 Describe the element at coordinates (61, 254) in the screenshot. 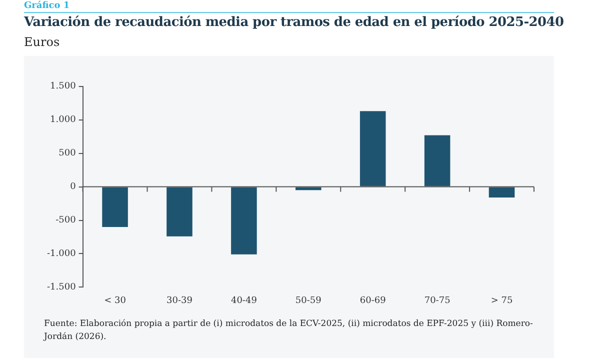

I see `y-tick-label: -1.000` at that location.